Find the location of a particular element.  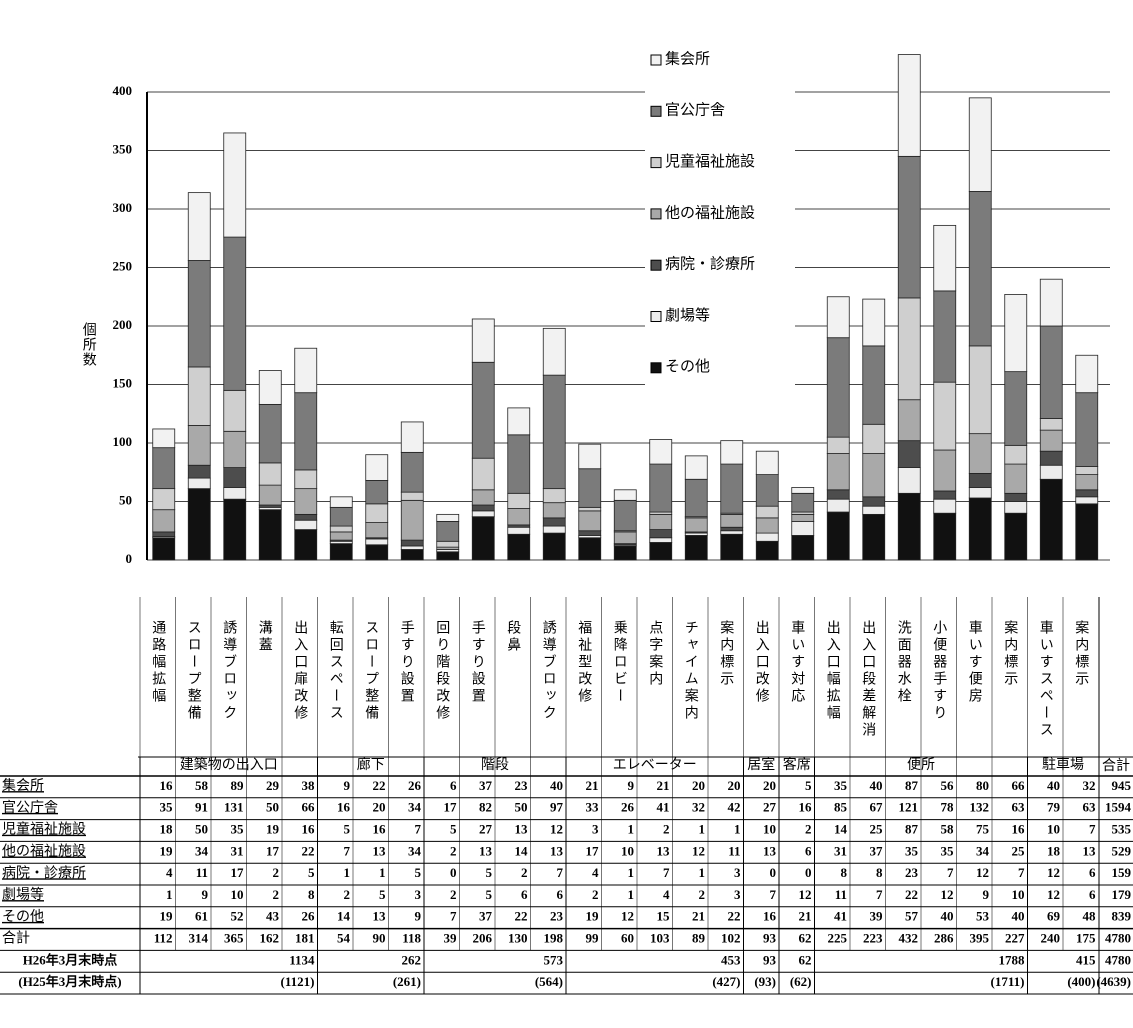

cell-value: 0 is located at coordinates (808, 872).